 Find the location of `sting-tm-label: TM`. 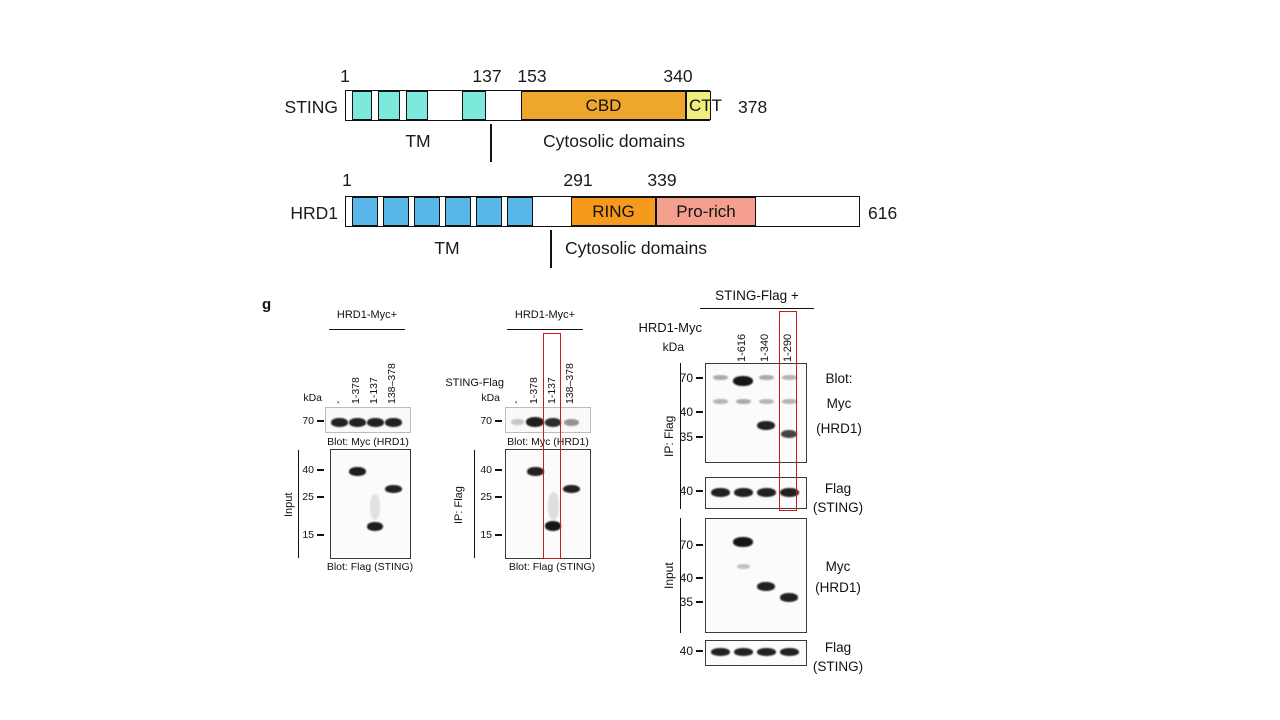

sting-tm-label: TM is located at coordinates (418, 141).